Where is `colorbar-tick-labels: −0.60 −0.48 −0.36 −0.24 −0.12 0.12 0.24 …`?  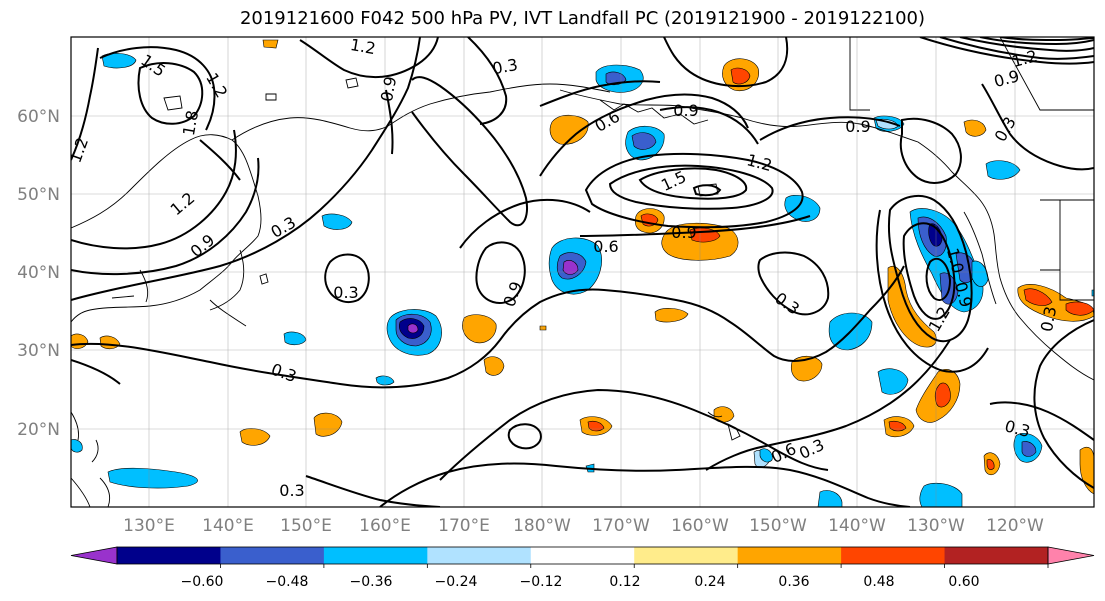
colorbar-tick-labels: −0.60 −0.48 −0.36 −0.24 −0.12 0.12 0.24 … is located at coordinates (580, 582).